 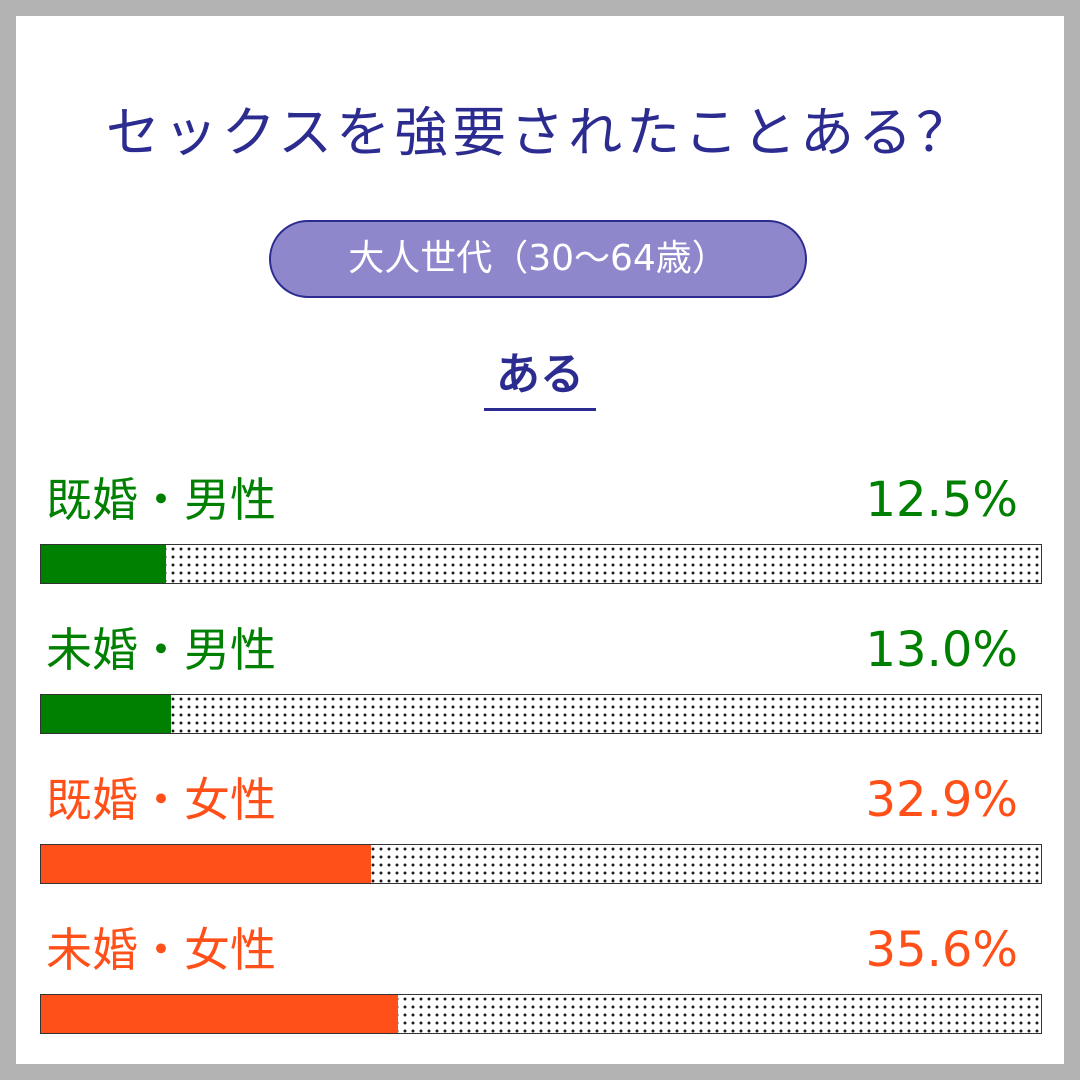 What do you see at coordinates (161, 950) in the screenshot?
I see `bar-label: 未婚・女性` at bounding box center [161, 950].